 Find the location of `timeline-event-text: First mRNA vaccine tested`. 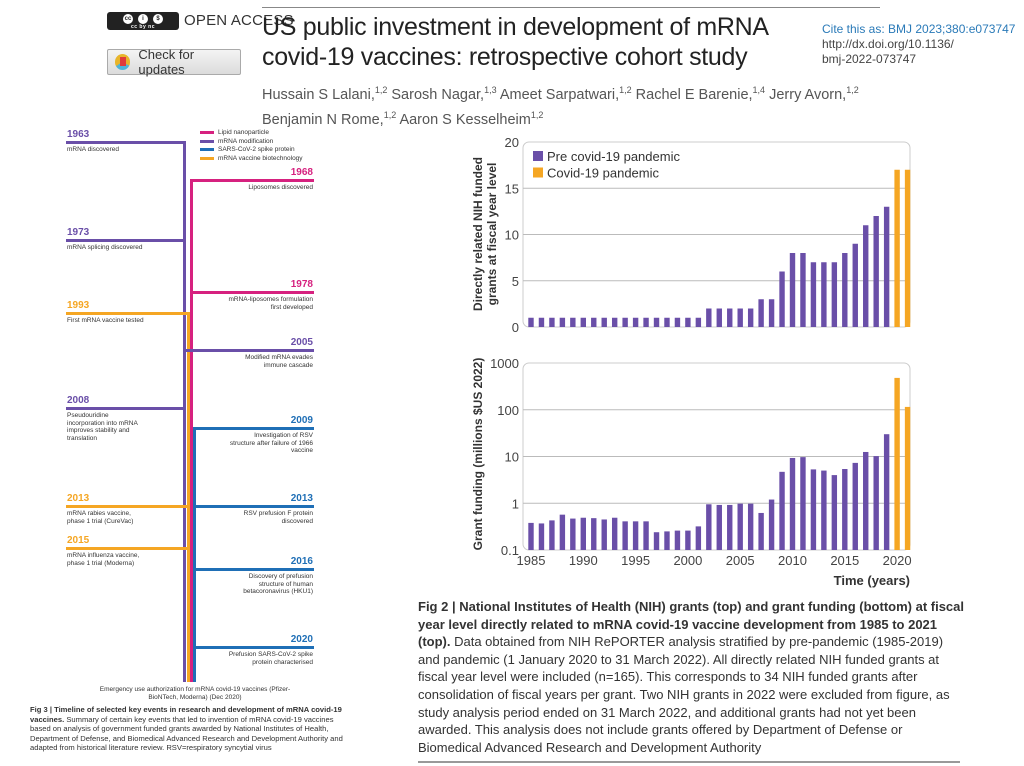

timeline-event-text: First mRNA vaccine tested is located at coordinates (105, 320).